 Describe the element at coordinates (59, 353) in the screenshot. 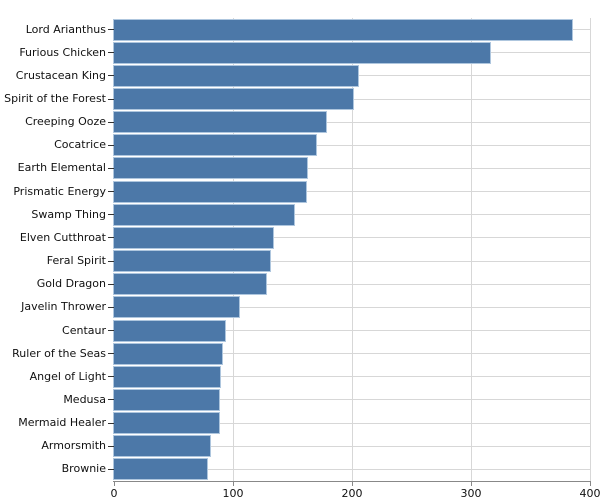

I see `y-tick-label: Ruler of the Seas` at that location.